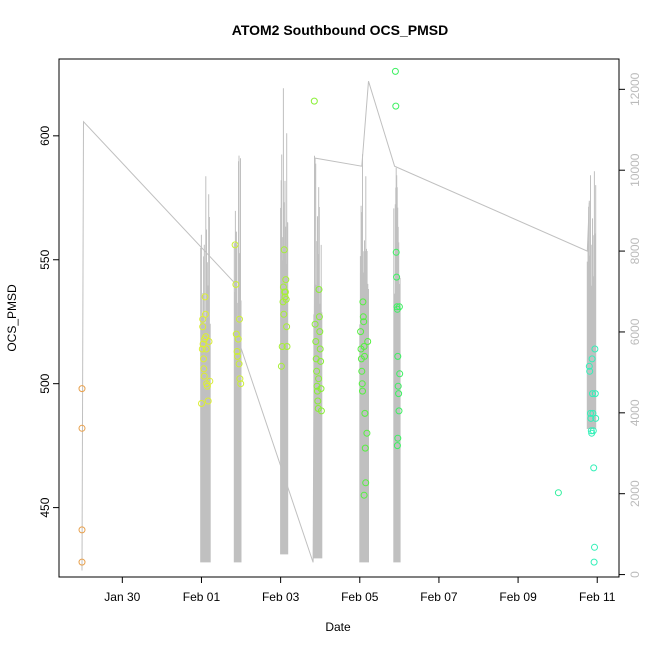  I want to click on y2-tick-label: 12000, so click(635, 89).